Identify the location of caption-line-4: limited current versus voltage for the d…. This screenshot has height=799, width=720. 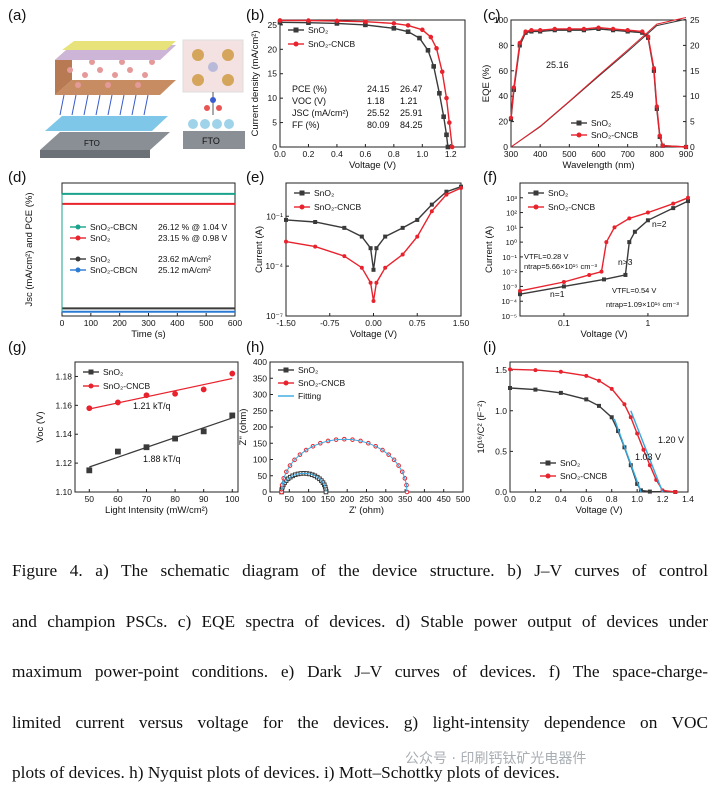
(360, 722).